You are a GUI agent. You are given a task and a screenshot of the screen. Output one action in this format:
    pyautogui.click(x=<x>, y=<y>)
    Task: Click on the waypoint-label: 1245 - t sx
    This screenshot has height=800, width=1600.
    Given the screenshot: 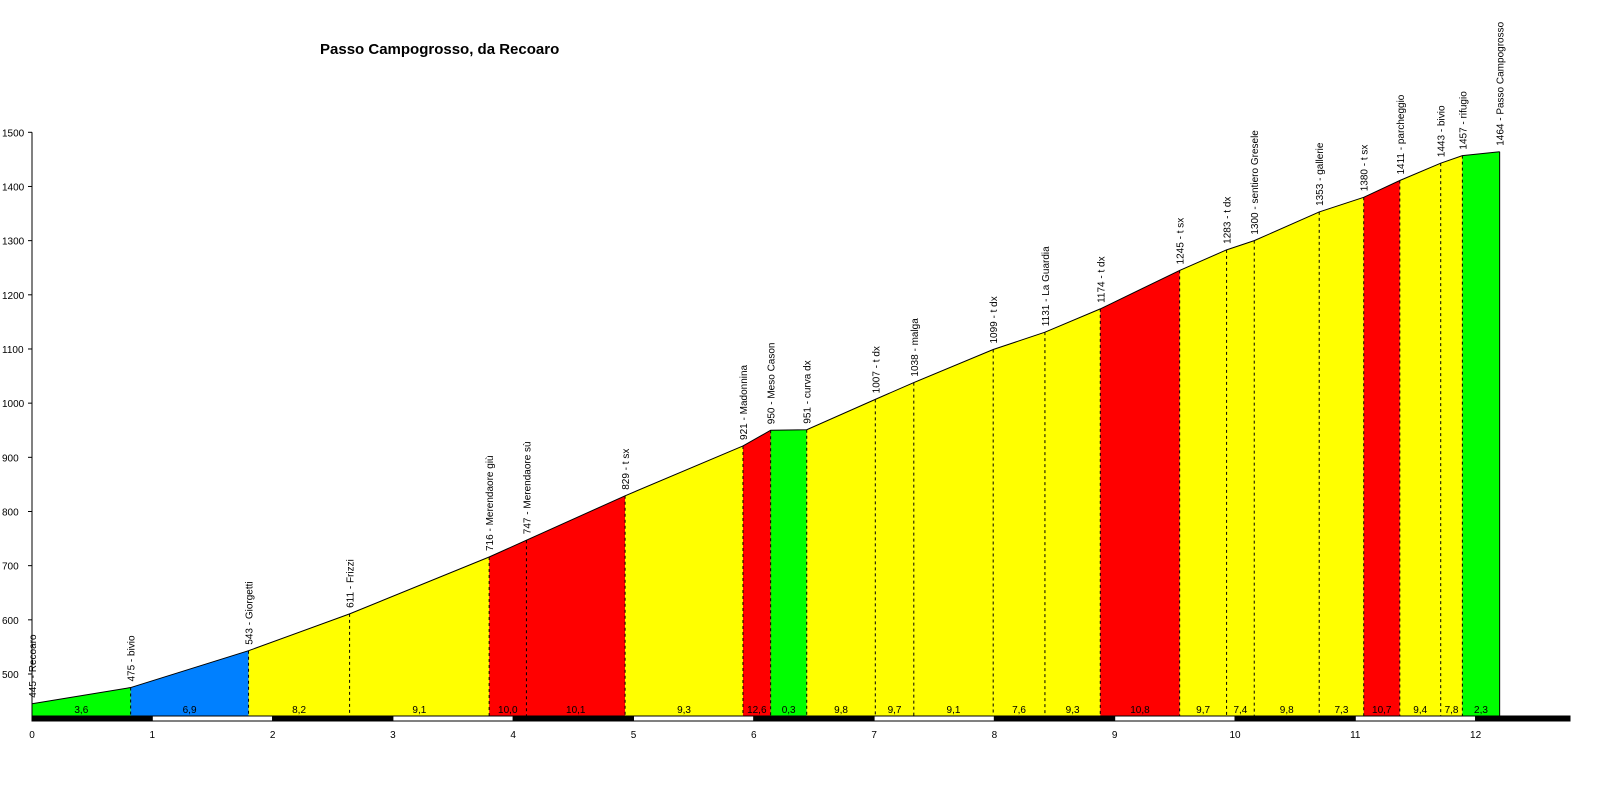 What is the action you would take?
    pyautogui.click(x=1181, y=241)
    